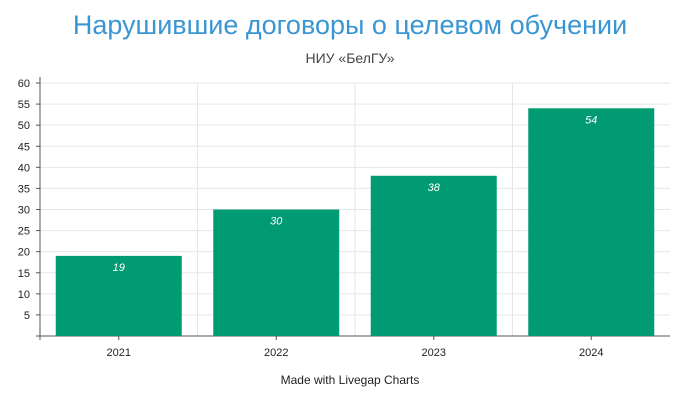 The image size is (700, 400). I want to click on y-tick-label: 55, so click(24, 105).